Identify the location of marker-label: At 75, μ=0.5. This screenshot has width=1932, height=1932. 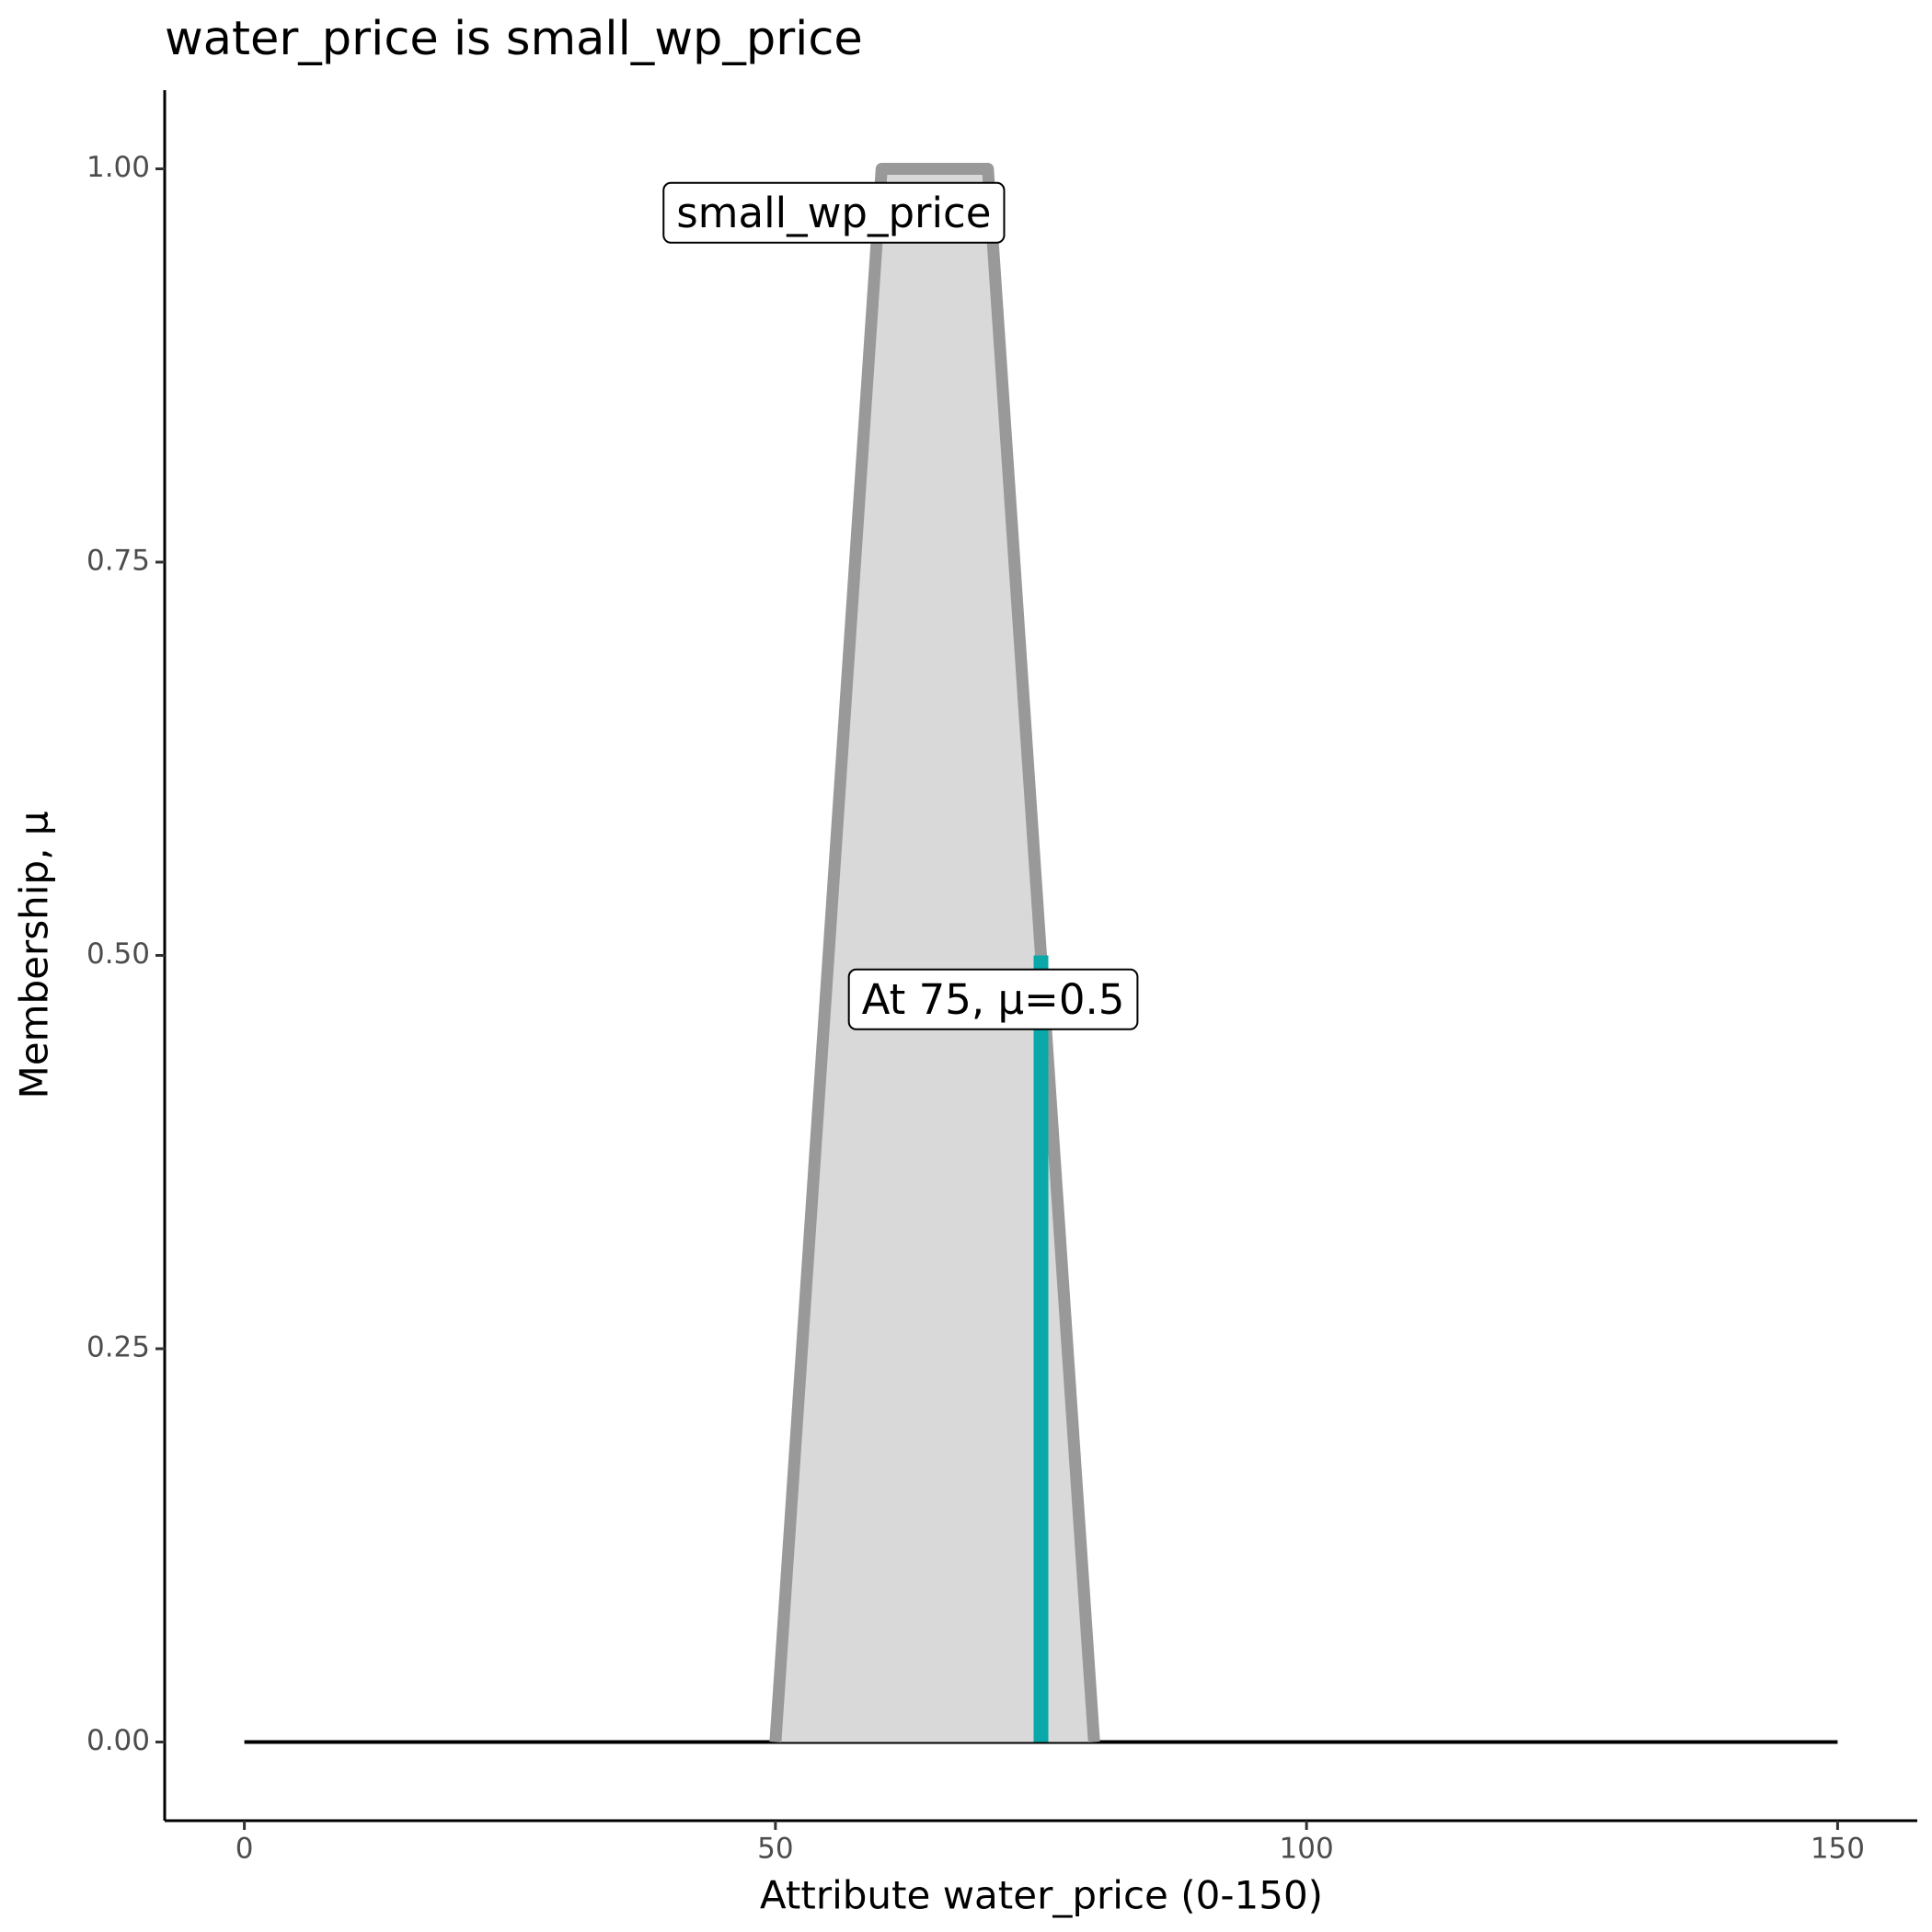
(993, 999).